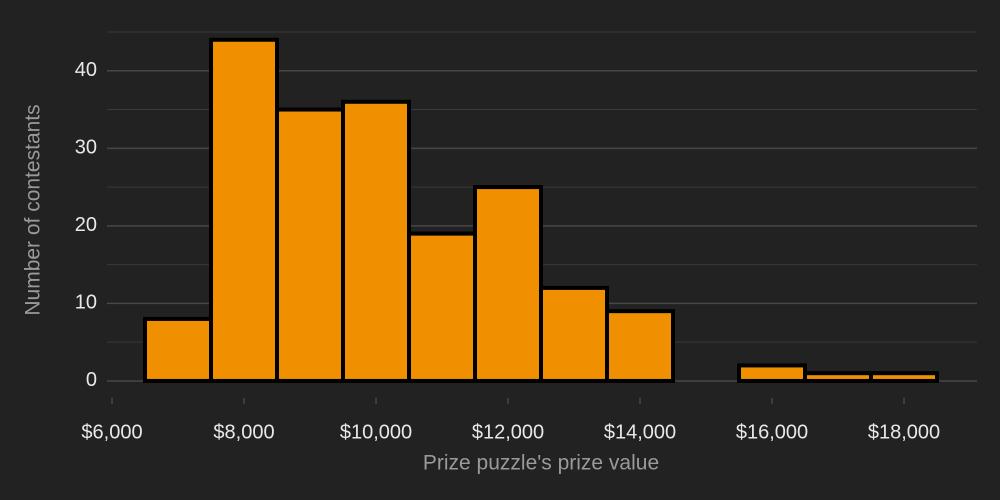  I want to click on x-tick-label: $14,000, so click(640, 432).